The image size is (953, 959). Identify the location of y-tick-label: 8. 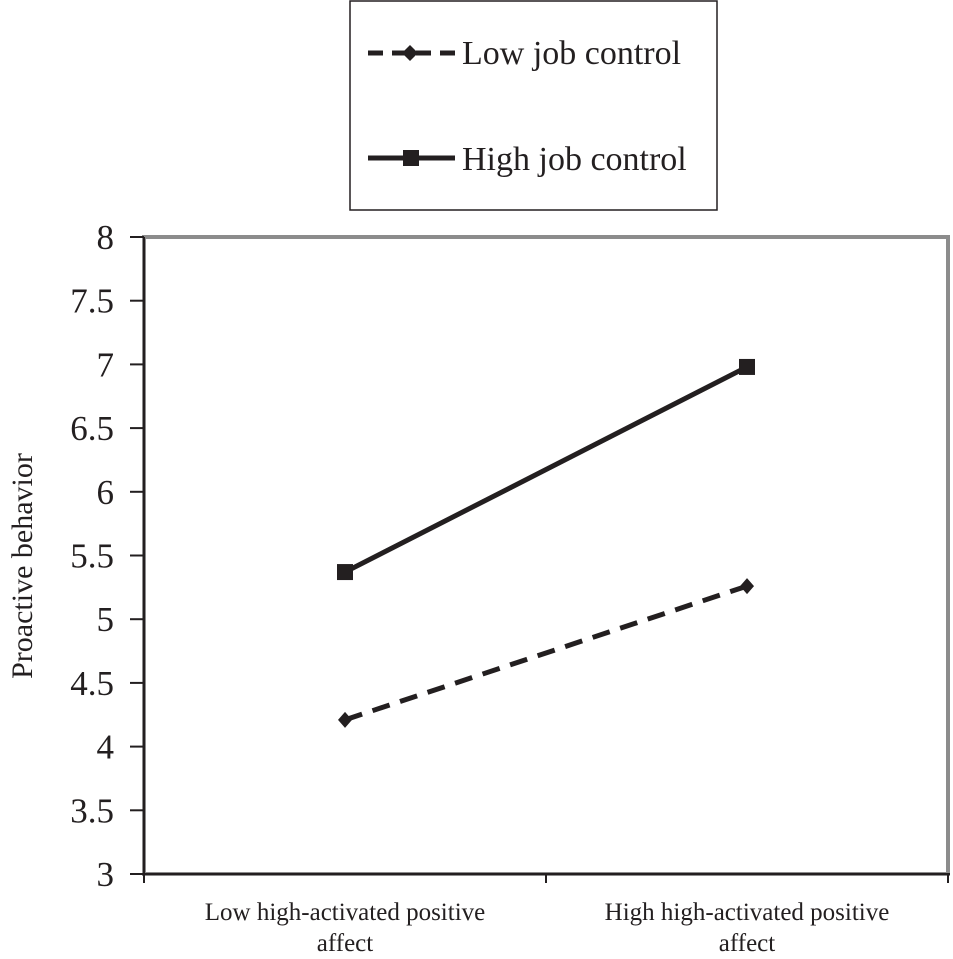
(106, 237).